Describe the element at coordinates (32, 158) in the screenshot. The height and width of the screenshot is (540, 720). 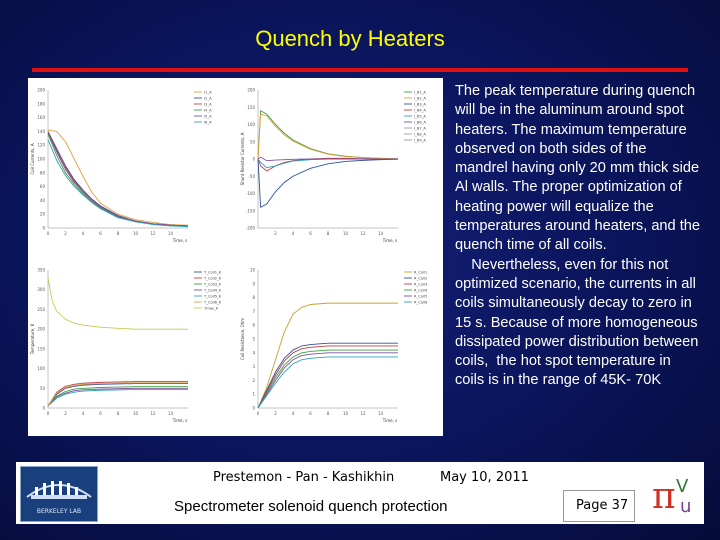
I see `y-axis-label: Coil Currents, A` at that location.